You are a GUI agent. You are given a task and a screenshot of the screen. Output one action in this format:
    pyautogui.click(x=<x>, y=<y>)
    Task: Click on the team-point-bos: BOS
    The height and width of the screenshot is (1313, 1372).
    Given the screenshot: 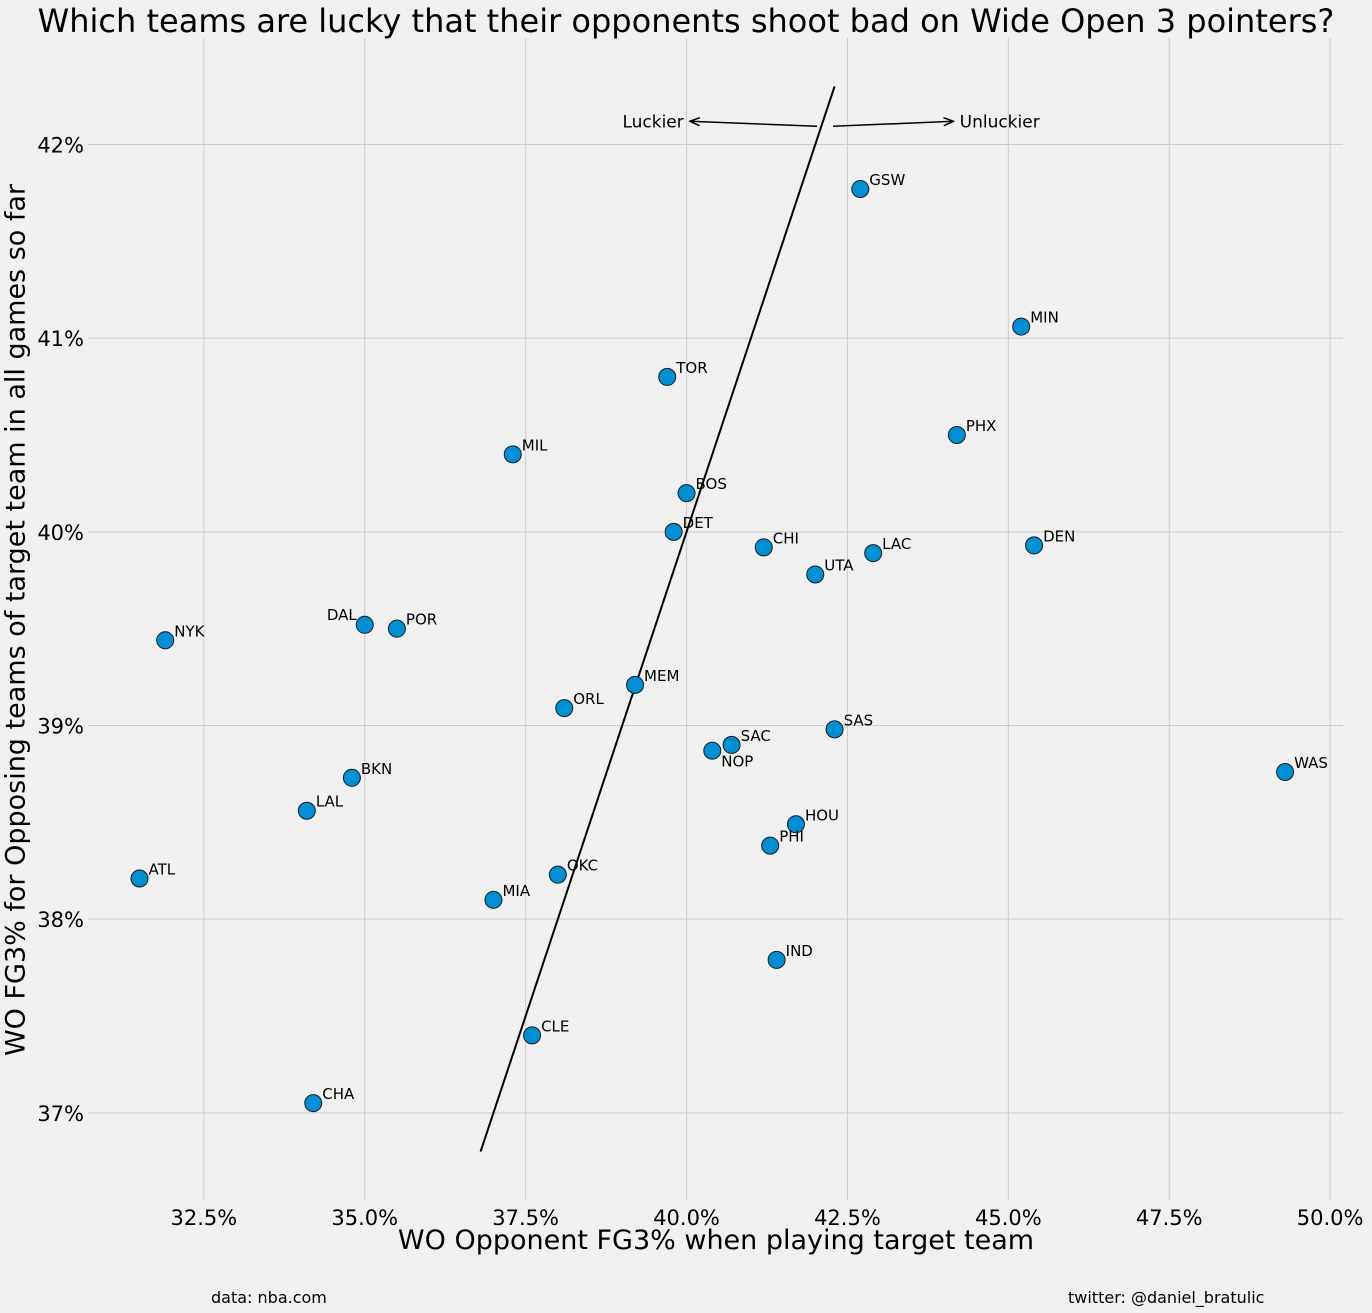 What is the action you would take?
    pyautogui.click(x=702, y=489)
    